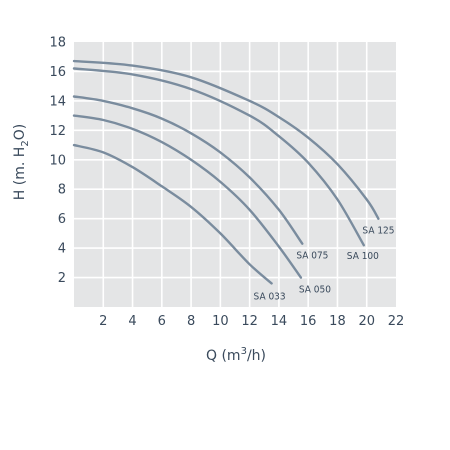 Image resolution: width=450 pixels, height=450 pixels. Describe the element at coordinates (57, 131) in the screenshot. I see `y-tick-label: 12` at that location.